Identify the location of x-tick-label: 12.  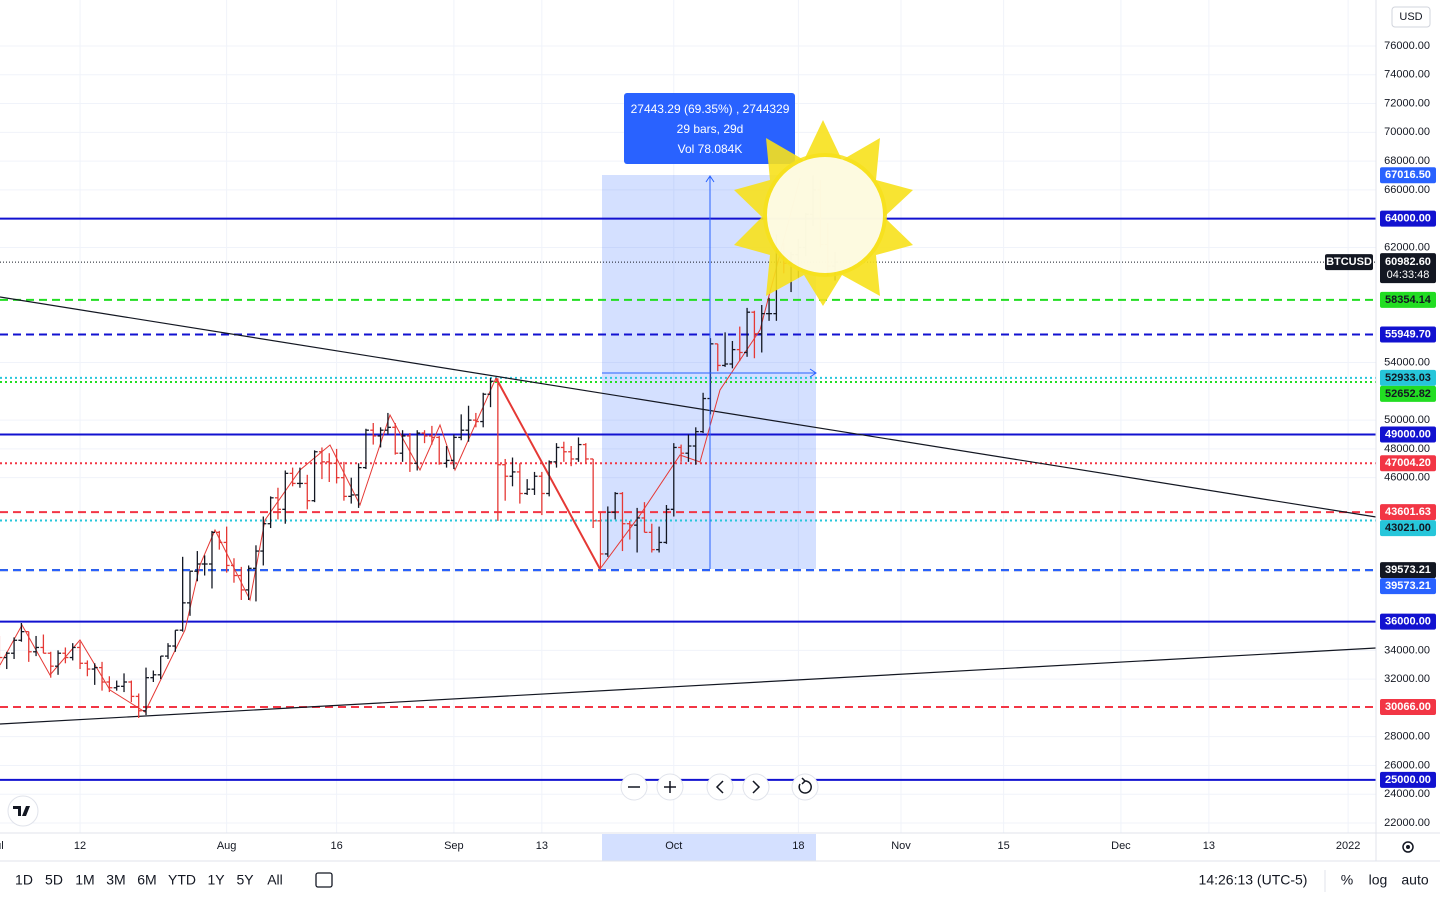
(80, 846).